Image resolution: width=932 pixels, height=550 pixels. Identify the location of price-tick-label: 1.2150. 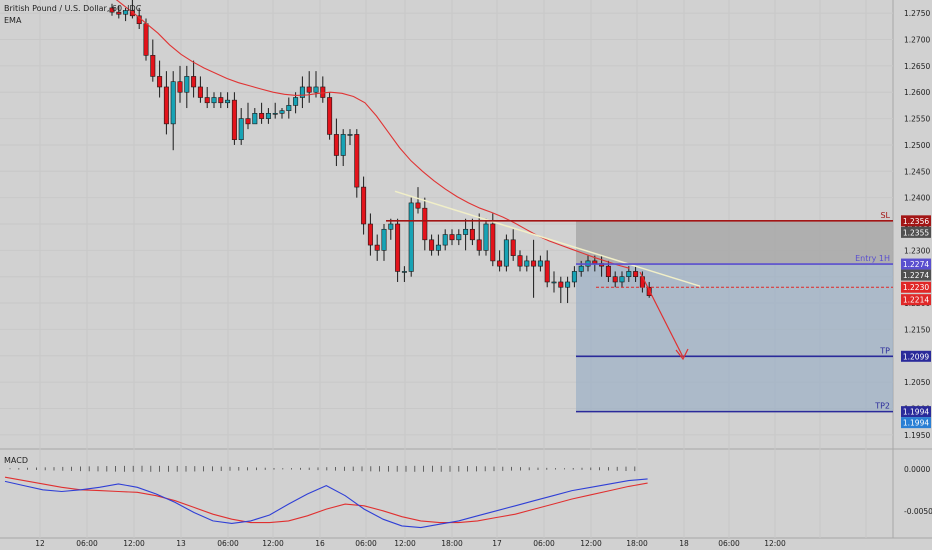
(917, 329).